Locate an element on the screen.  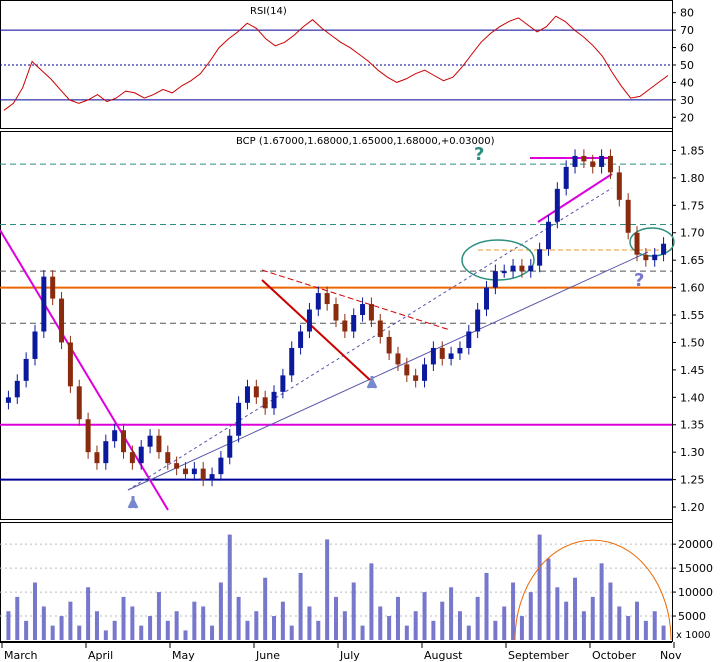
rsi-tick-label: 30 is located at coordinates (687, 100).